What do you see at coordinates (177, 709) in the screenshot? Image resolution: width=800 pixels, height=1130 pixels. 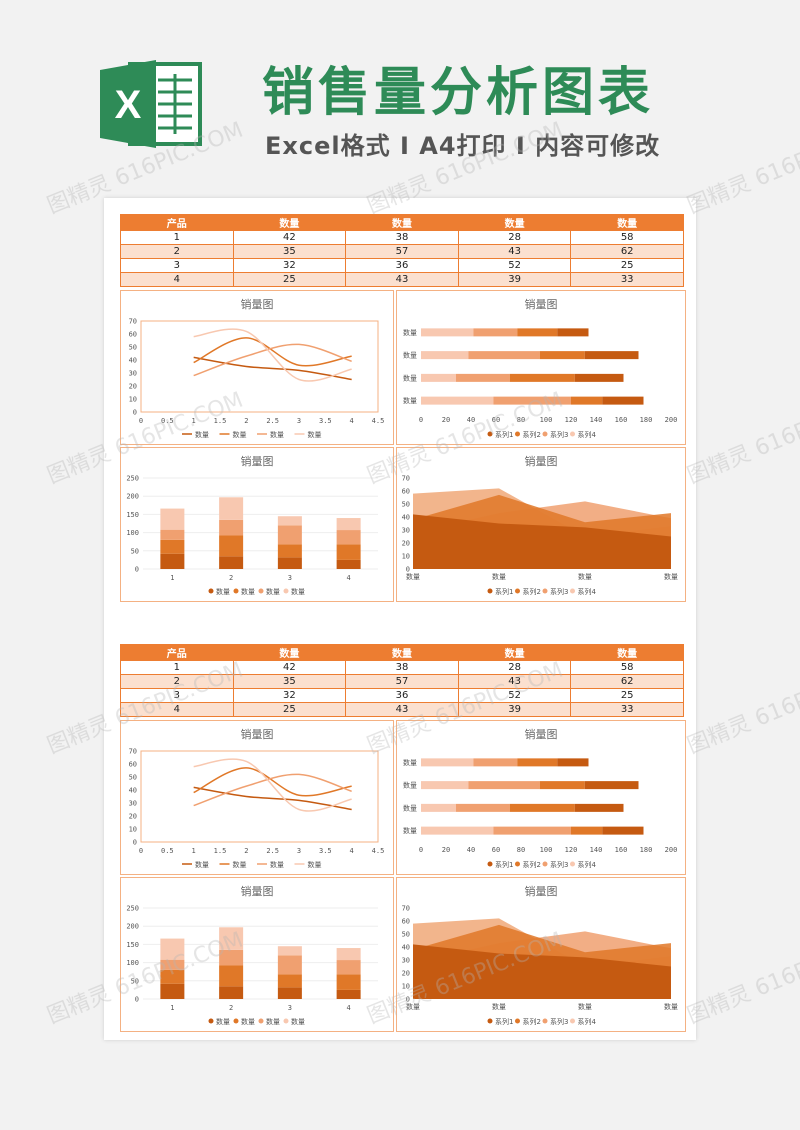 I see `table-cell: 4` at bounding box center [177, 709].